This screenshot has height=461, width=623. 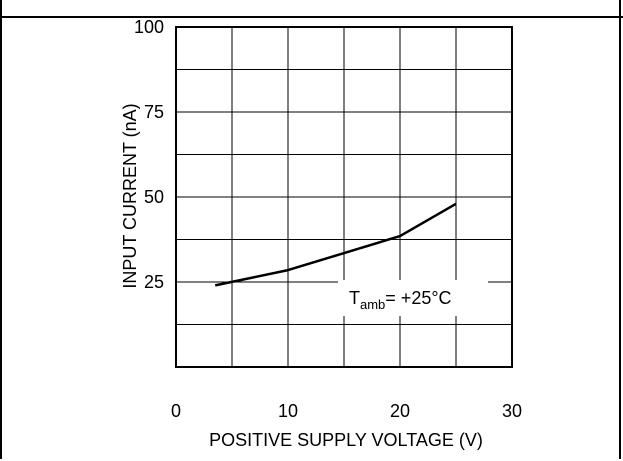 I want to click on input-current-series-line, so click(x=335, y=244).